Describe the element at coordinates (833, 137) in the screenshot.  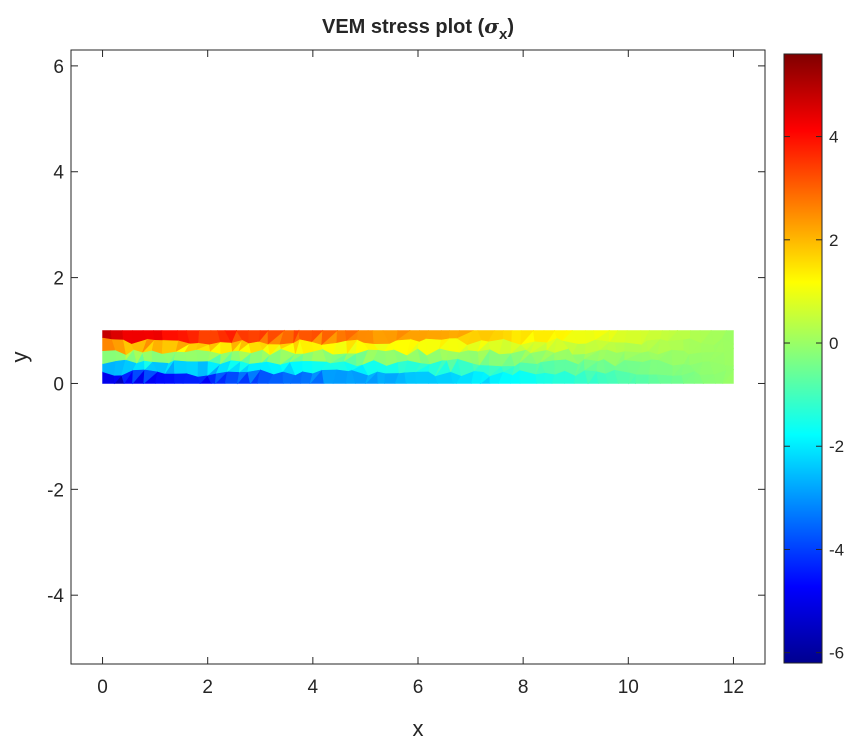
I see `colorbar-tick-label-5: 4` at that location.